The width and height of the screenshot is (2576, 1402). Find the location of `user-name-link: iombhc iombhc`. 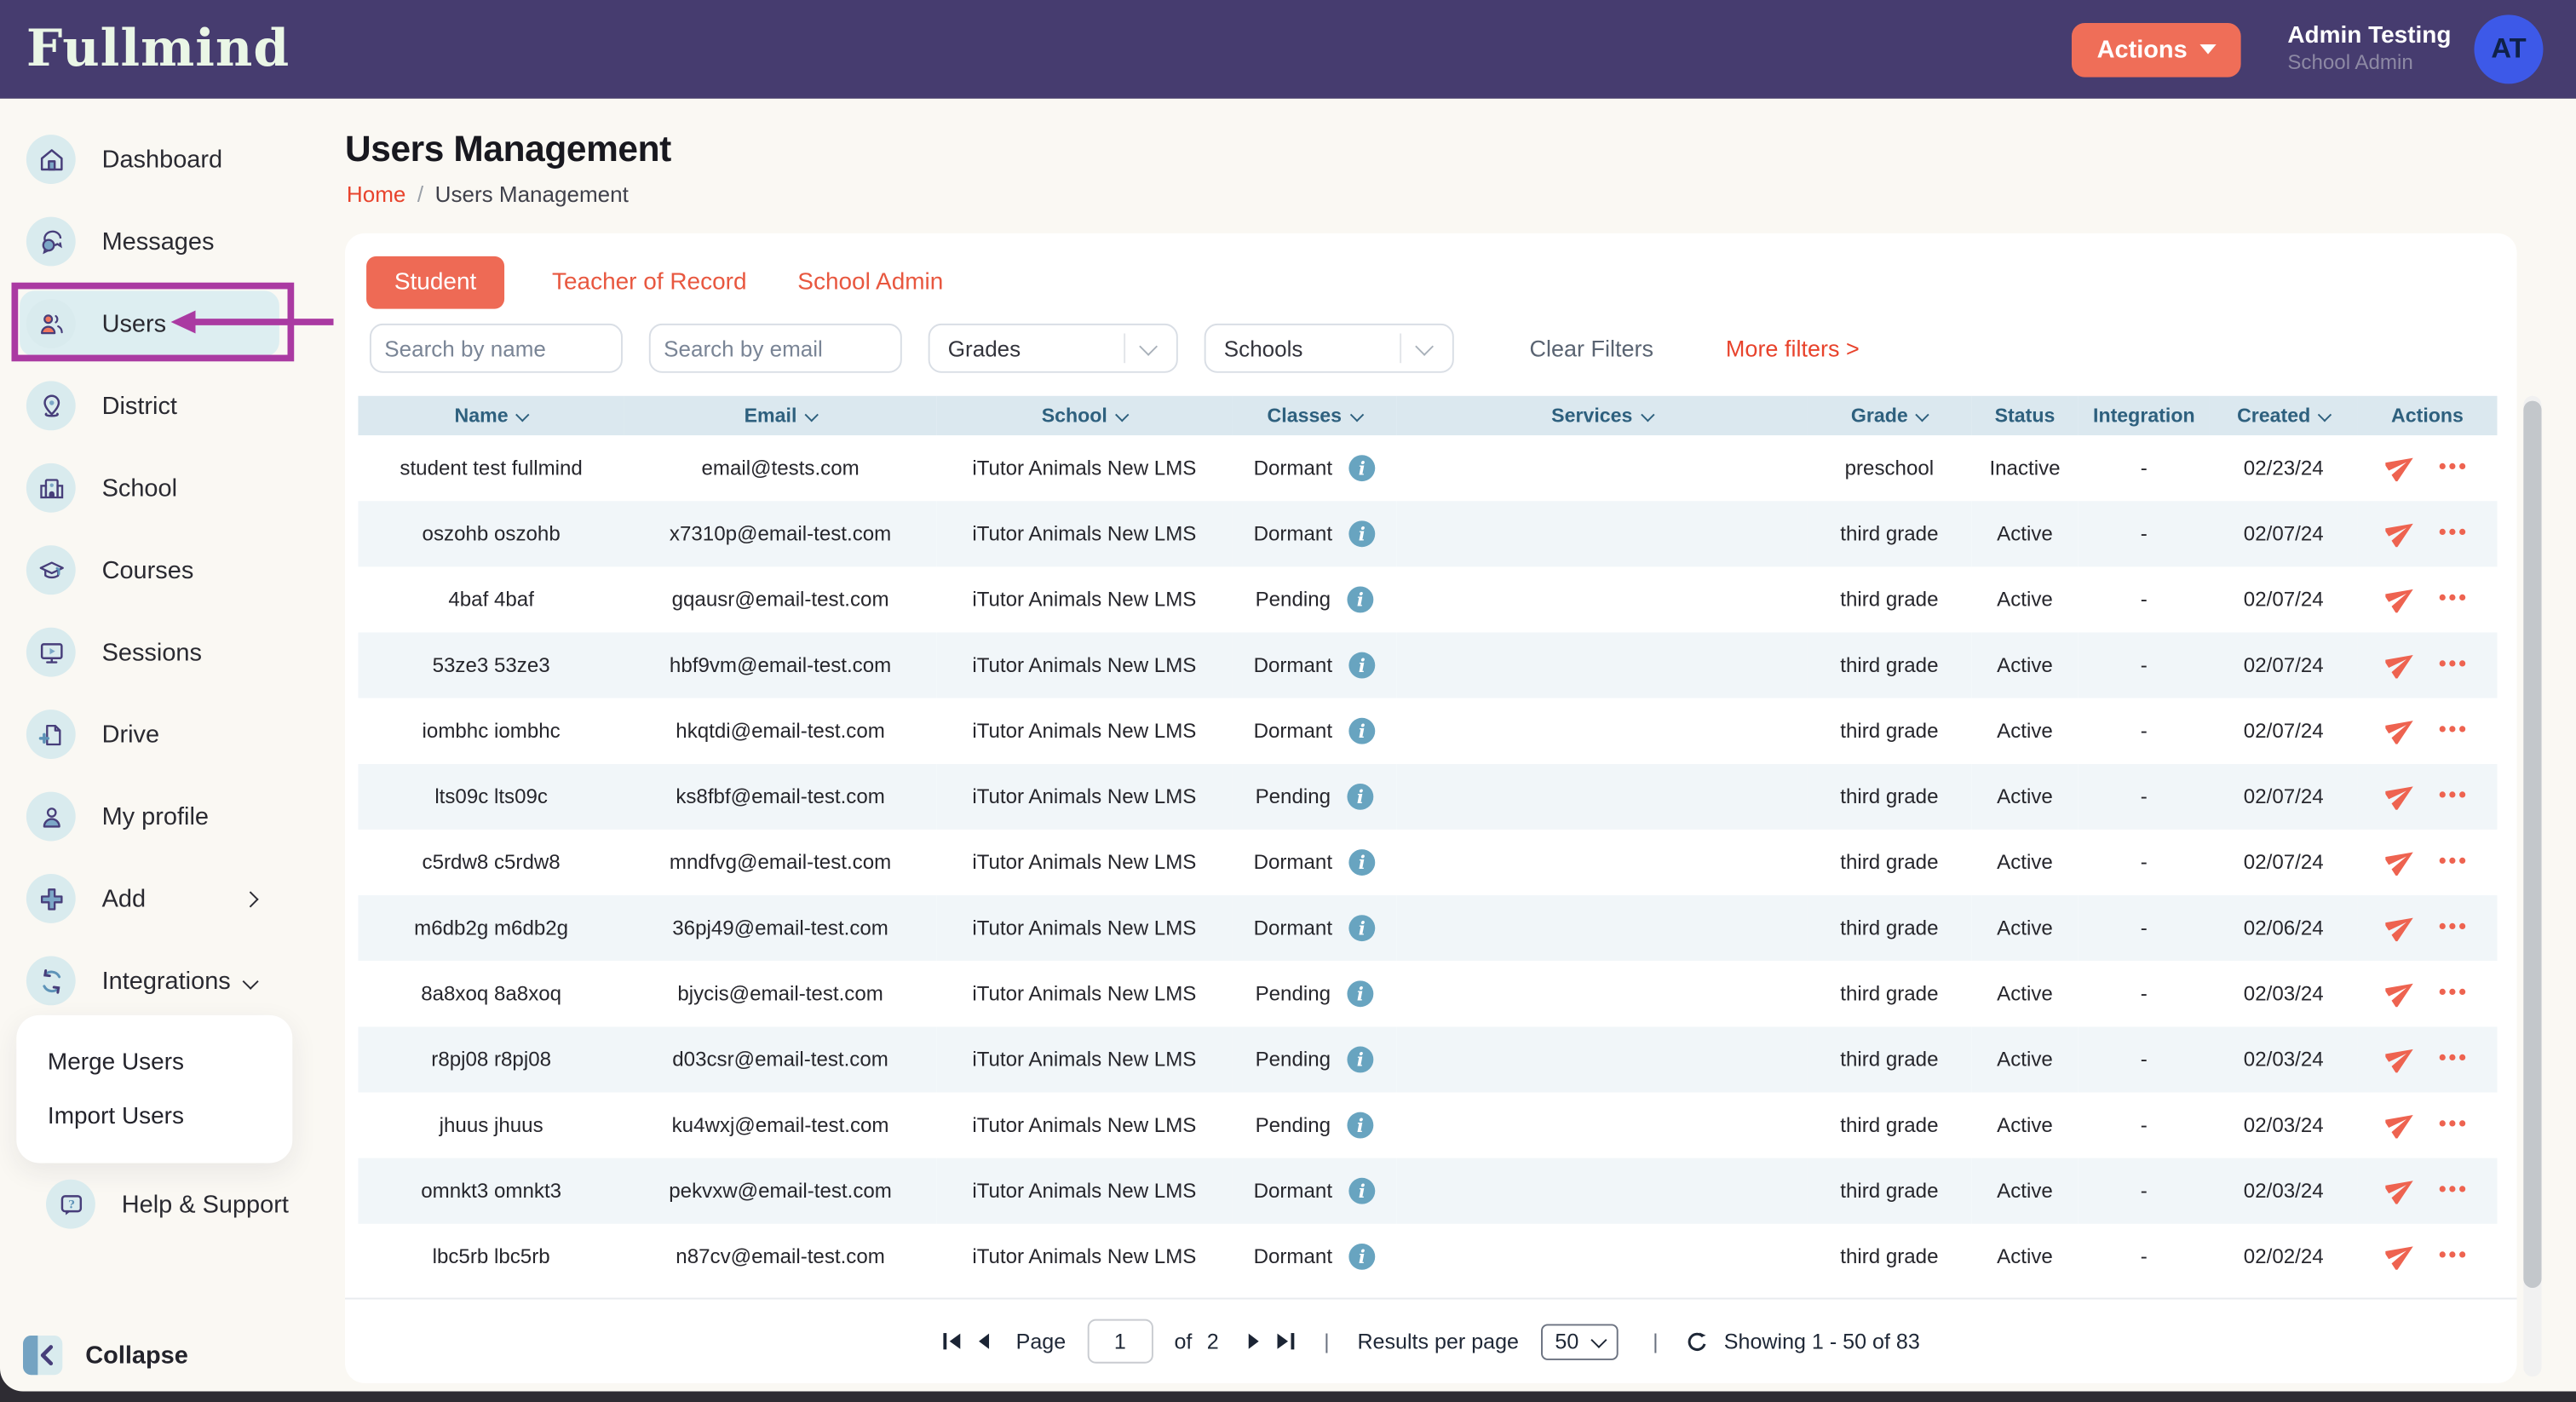

user-name-link: iombhc iombhc is located at coordinates (492, 731).